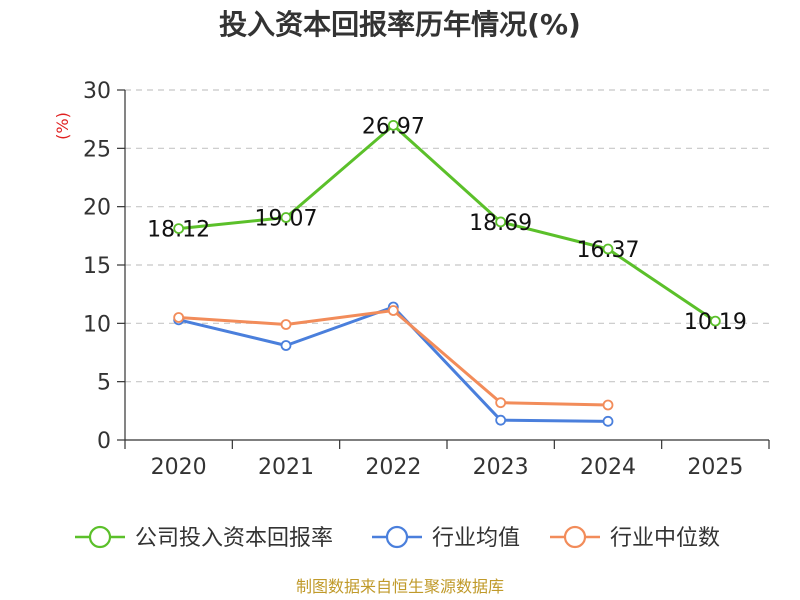  Describe the element at coordinates (179, 467) in the screenshot. I see `x-tick-label: 2020` at that location.